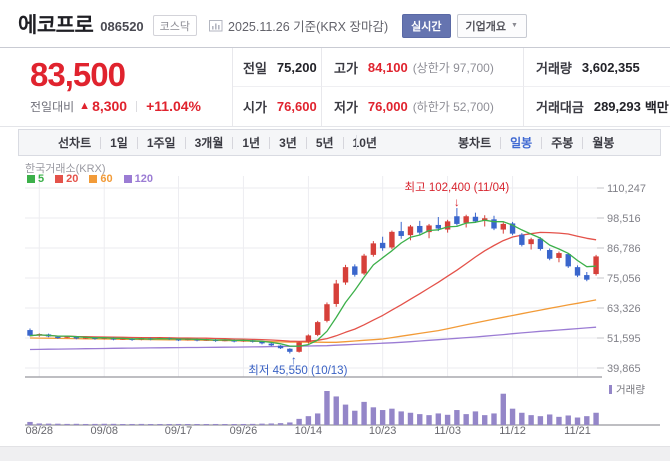  Describe the element at coordinates (626, 189) in the screenshot. I see `y-axis-label: 110,247` at that location.